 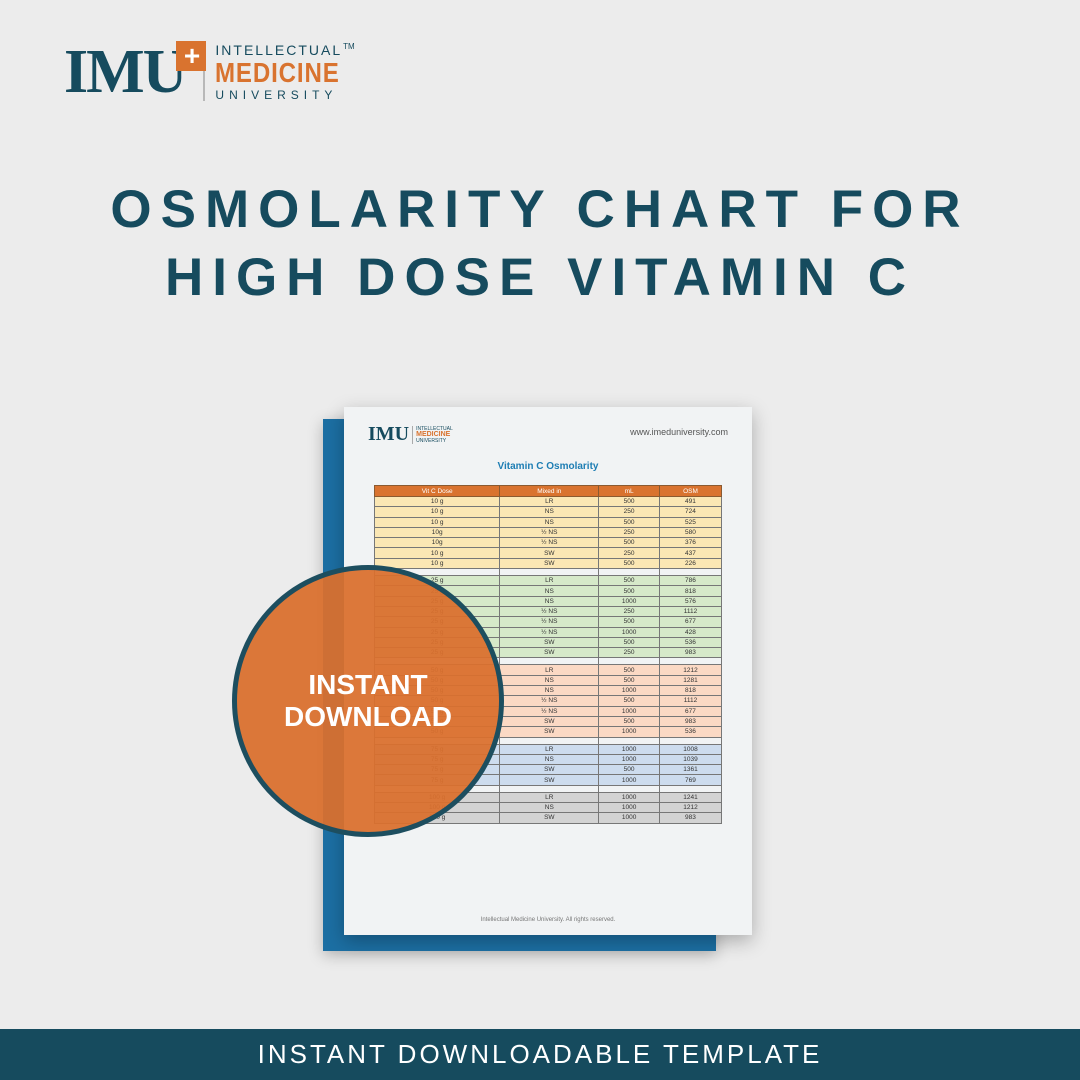 What do you see at coordinates (540, 277) in the screenshot?
I see `title-line-2: HIGH DOSE VITAMIN C` at bounding box center [540, 277].